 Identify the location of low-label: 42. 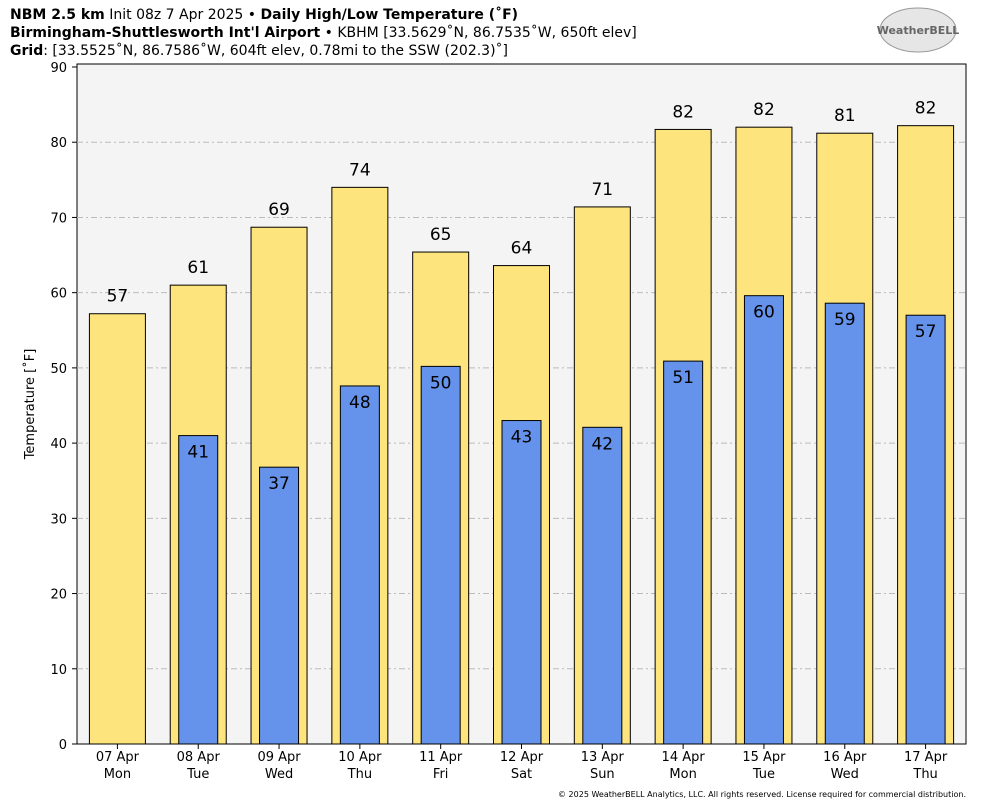
(602, 444).